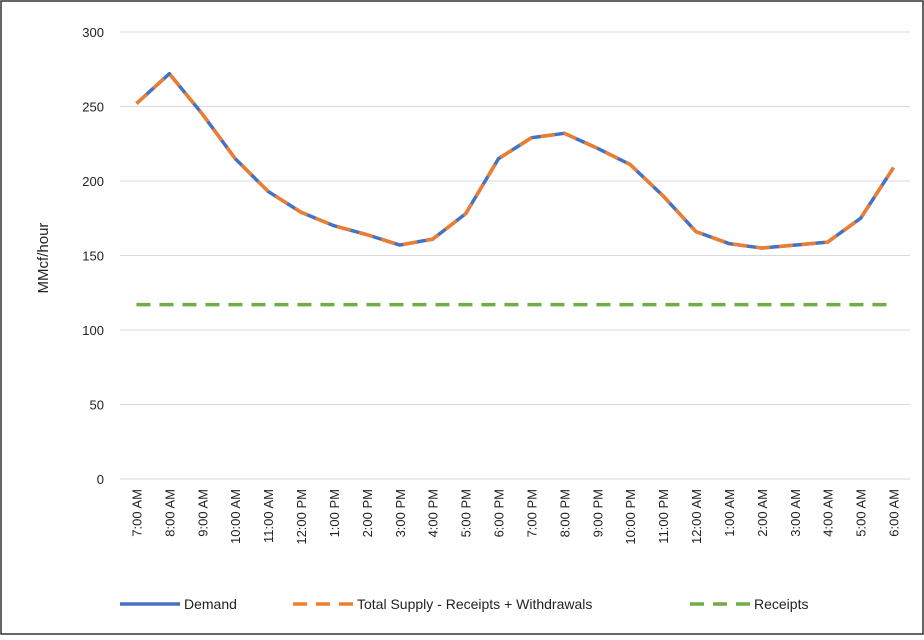  Describe the element at coordinates (97, 405) in the screenshot. I see `y-tick-label: 50` at that location.